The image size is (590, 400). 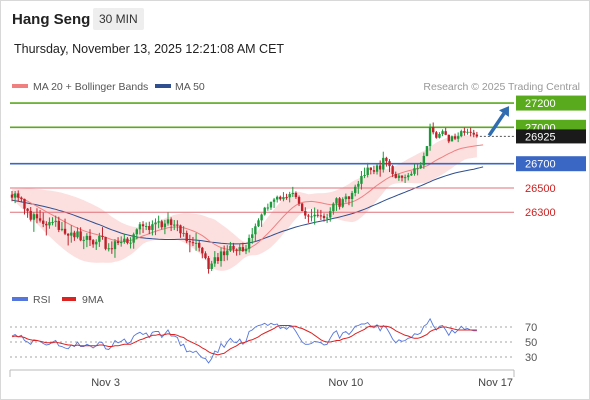 What do you see at coordinates (540, 137) in the screenshot?
I see `last-price-label: 26925` at bounding box center [540, 137].